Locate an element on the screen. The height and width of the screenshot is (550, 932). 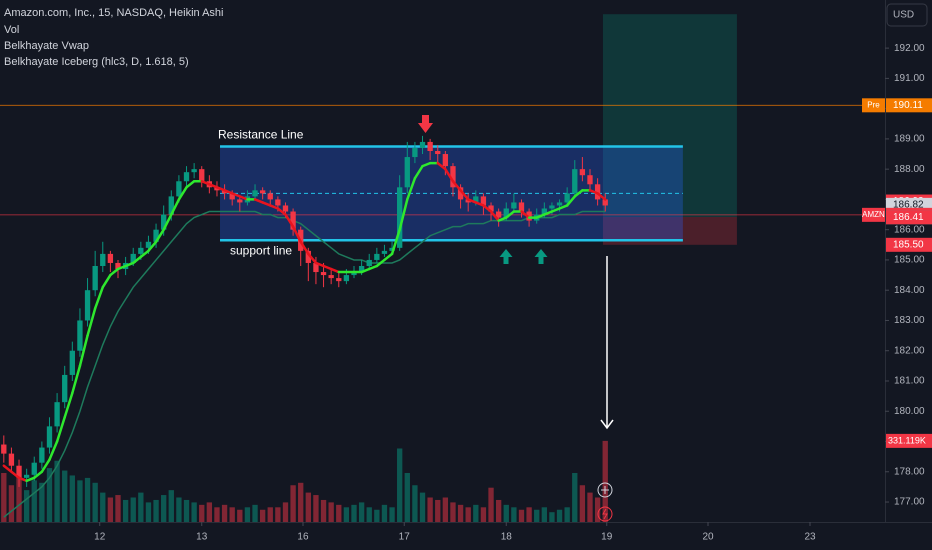
event-icon-glyph is located at coordinates (605, 514).